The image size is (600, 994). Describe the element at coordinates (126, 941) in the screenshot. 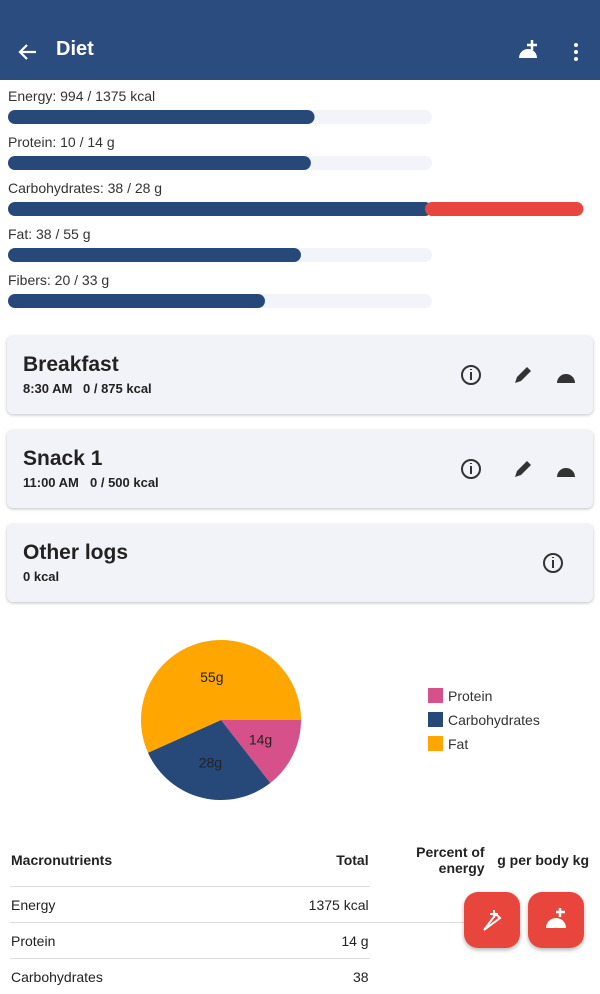

I see `table-cell: Protein` at that location.